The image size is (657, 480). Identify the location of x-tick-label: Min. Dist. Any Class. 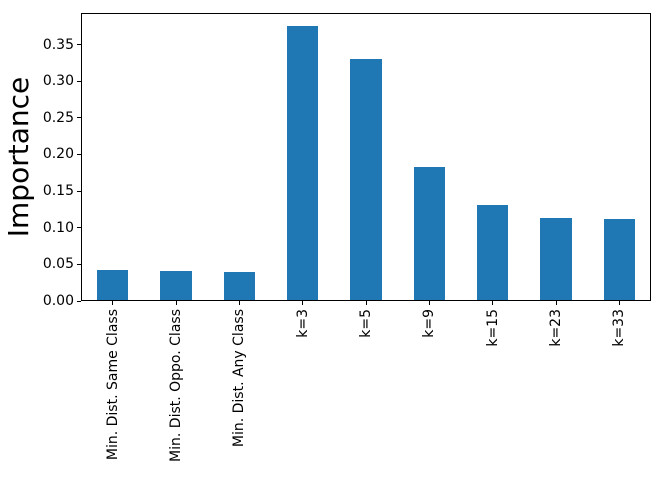
(239, 378).